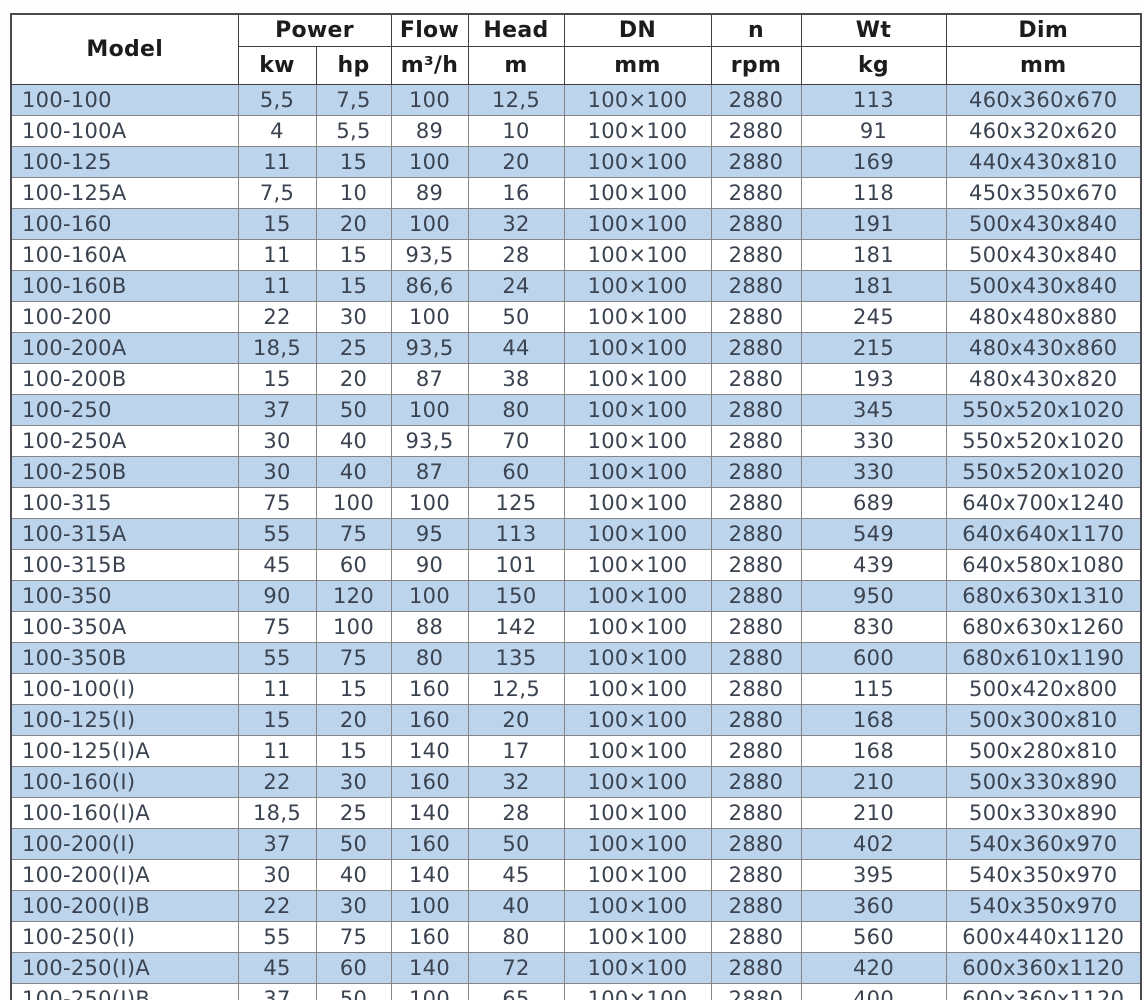 This screenshot has height=1000, width=1147. I want to click on head-cell: 24, so click(516, 286).